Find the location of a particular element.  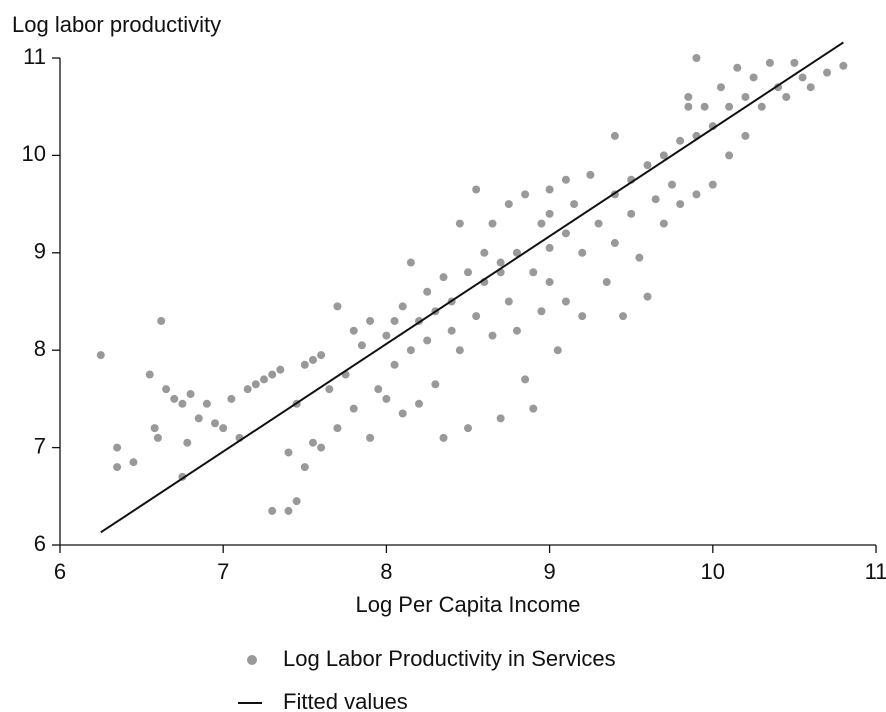

x-tick-label: 7 is located at coordinates (223, 571).